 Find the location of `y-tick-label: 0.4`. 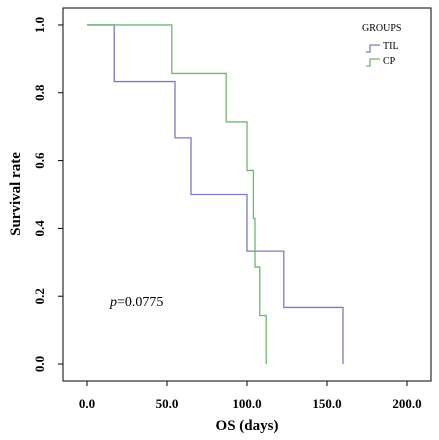

y-tick-label: 0.4 is located at coordinates (39, 228).